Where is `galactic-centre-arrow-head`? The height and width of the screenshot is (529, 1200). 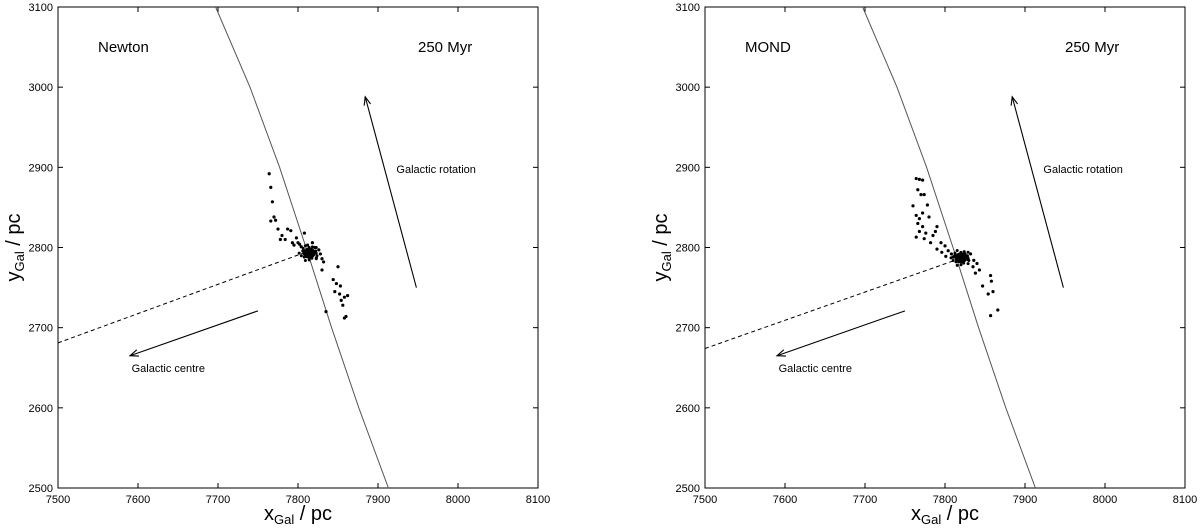 galactic-centre-arrow-head is located at coordinates (134, 353).